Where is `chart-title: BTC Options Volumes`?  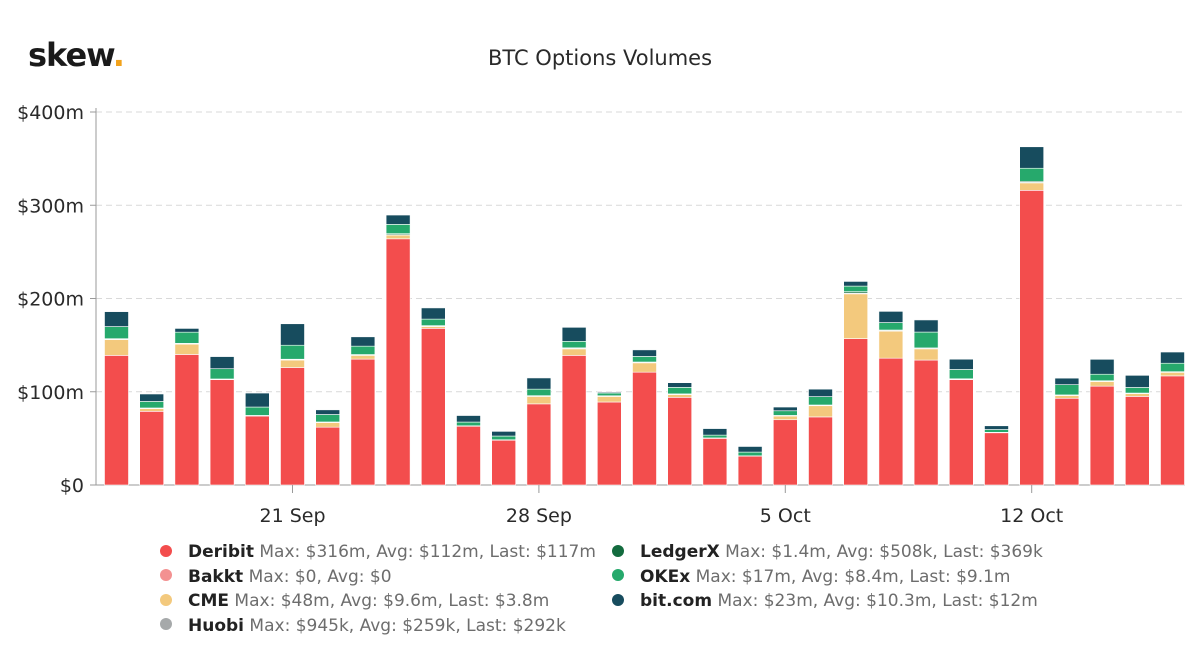 chart-title: BTC Options Volumes is located at coordinates (600, 58).